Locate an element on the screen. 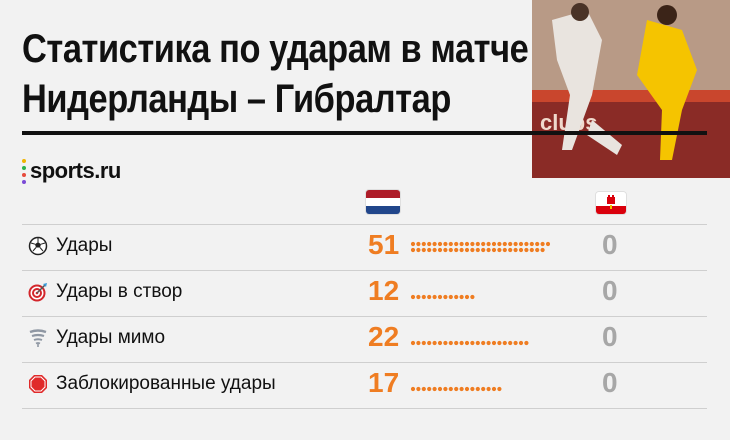  home-value: 17 is located at coordinates (384, 382).